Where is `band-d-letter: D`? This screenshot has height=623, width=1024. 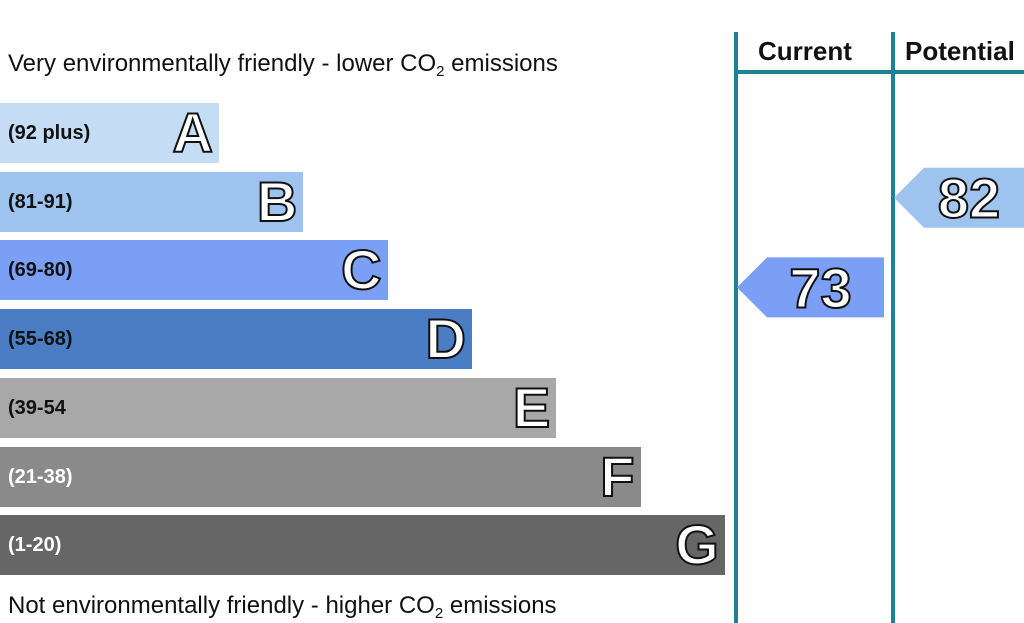 band-d-letter: D is located at coordinates (445, 339).